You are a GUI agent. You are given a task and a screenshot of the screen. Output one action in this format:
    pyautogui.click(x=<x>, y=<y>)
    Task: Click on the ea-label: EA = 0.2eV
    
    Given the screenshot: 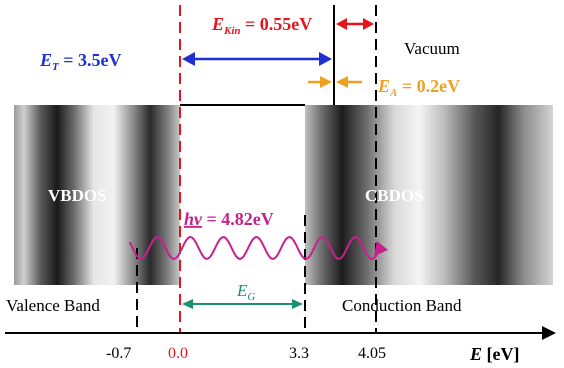 What is the action you would take?
    pyautogui.click(x=418, y=87)
    